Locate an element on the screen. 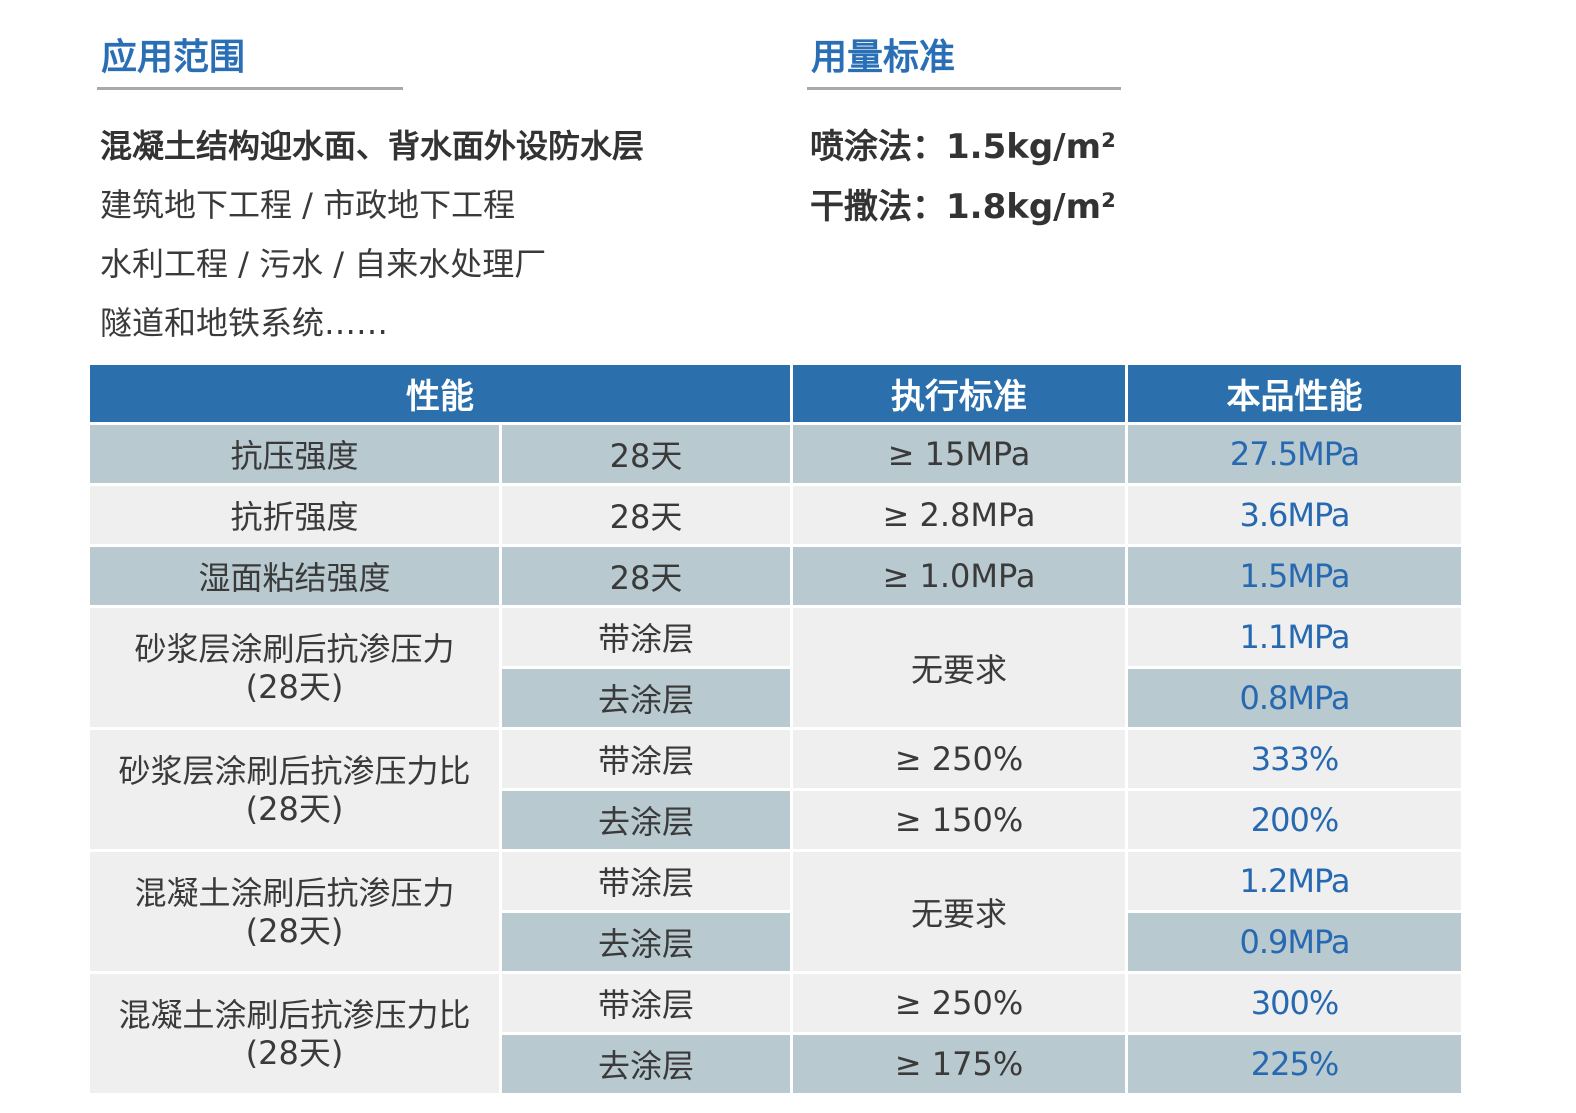  table-header-row: 性能 执行标准 本品性能 is located at coordinates (775, 393).